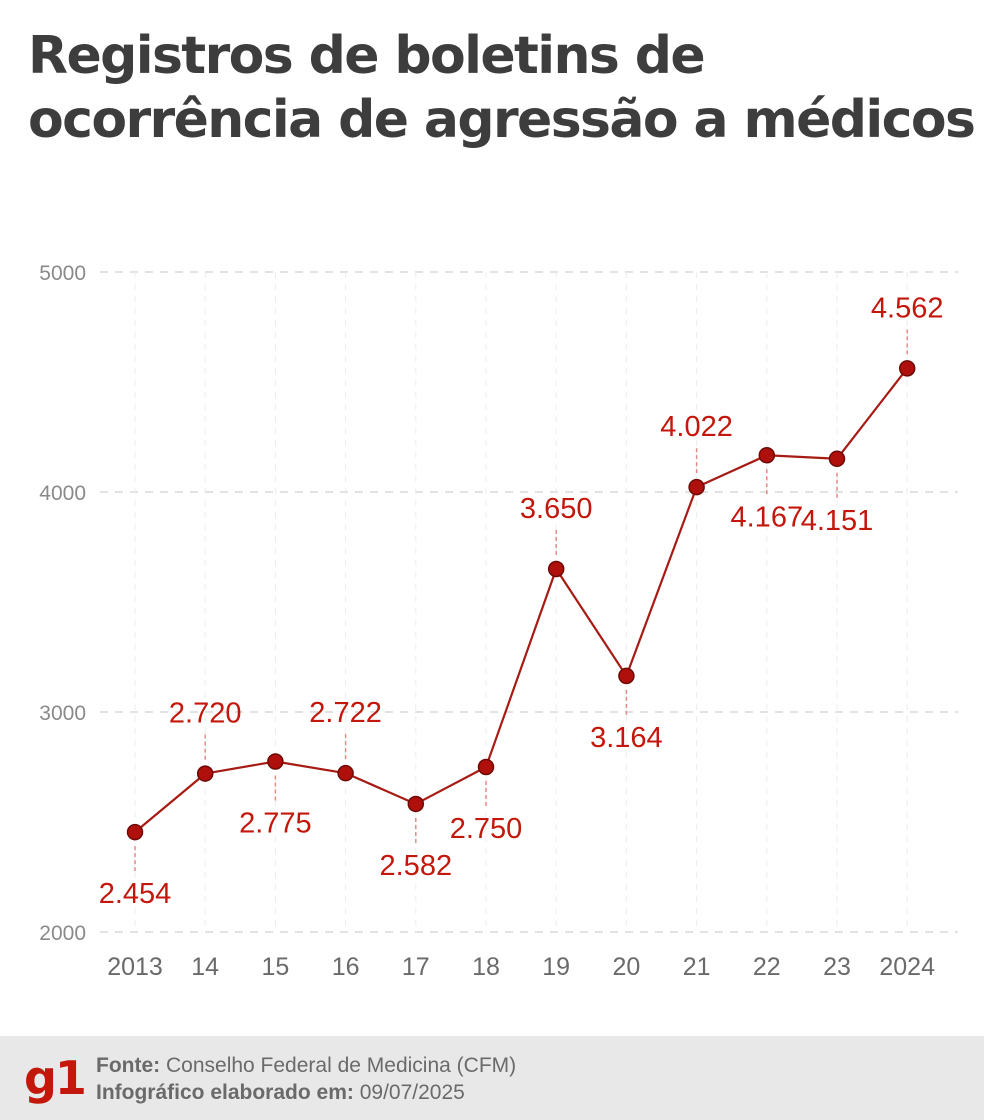 This screenshot has height=1120, width=984. Describe the element at coordinates (62, 493) in the screenshot. I see `y-tick-label: 4000` at that location.